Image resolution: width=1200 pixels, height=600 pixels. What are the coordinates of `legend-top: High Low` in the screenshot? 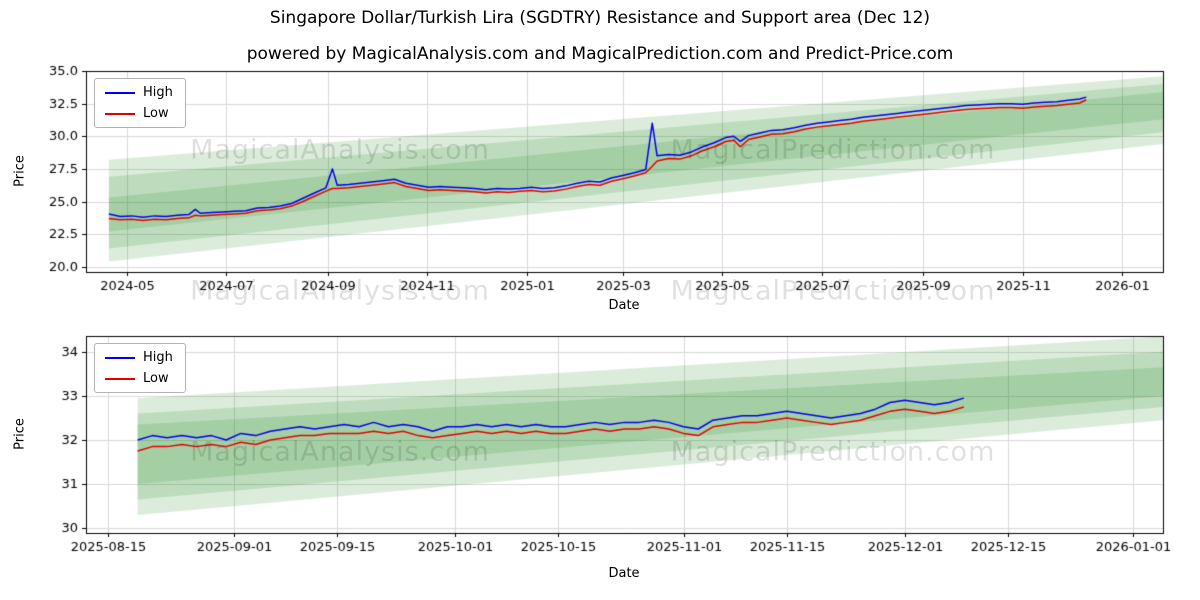 It's located at (140, 103).